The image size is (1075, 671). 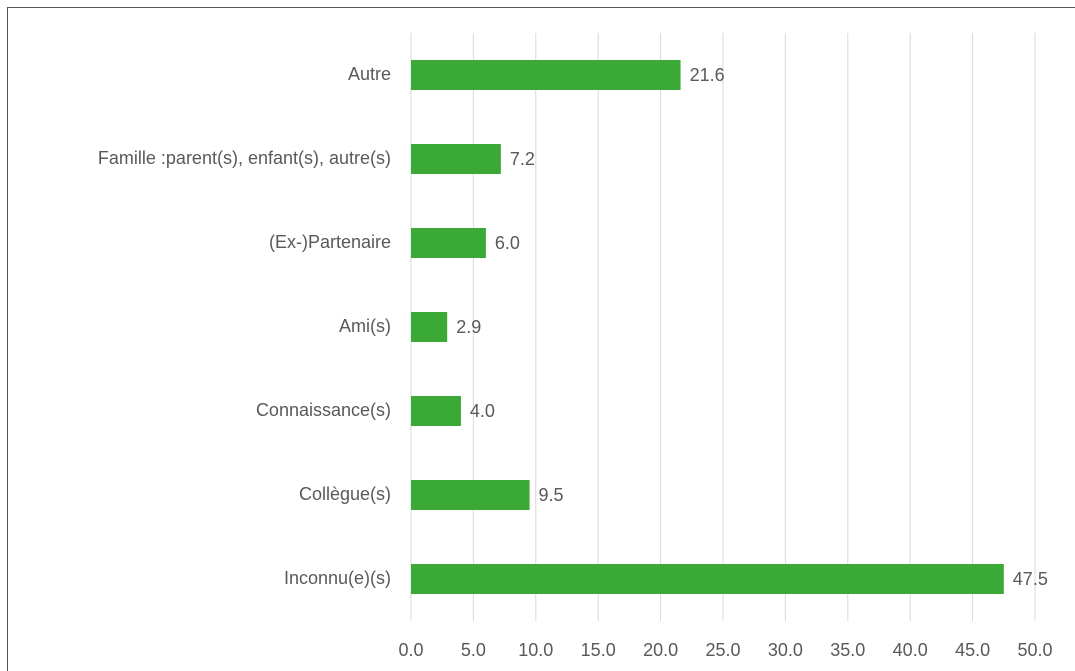 I want to click on x-tick-label: 15.0, so click(x=598, y=650).